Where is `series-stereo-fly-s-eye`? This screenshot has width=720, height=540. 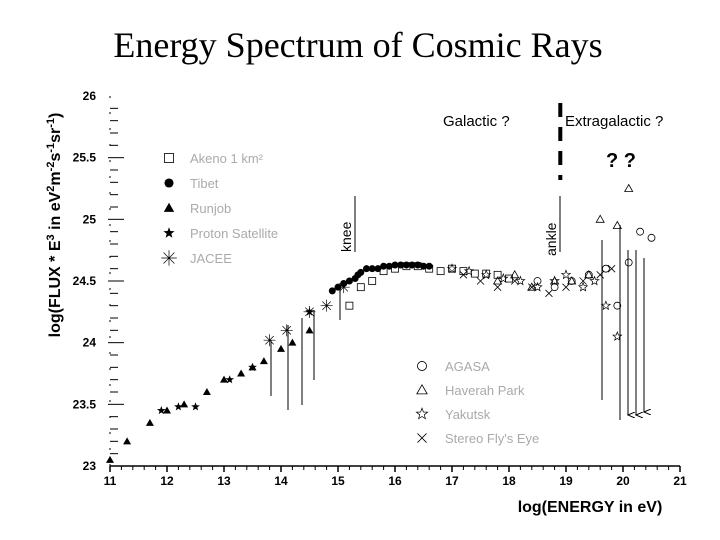
series-stereo-fly-s-eye is located at coordinates (537, 281).